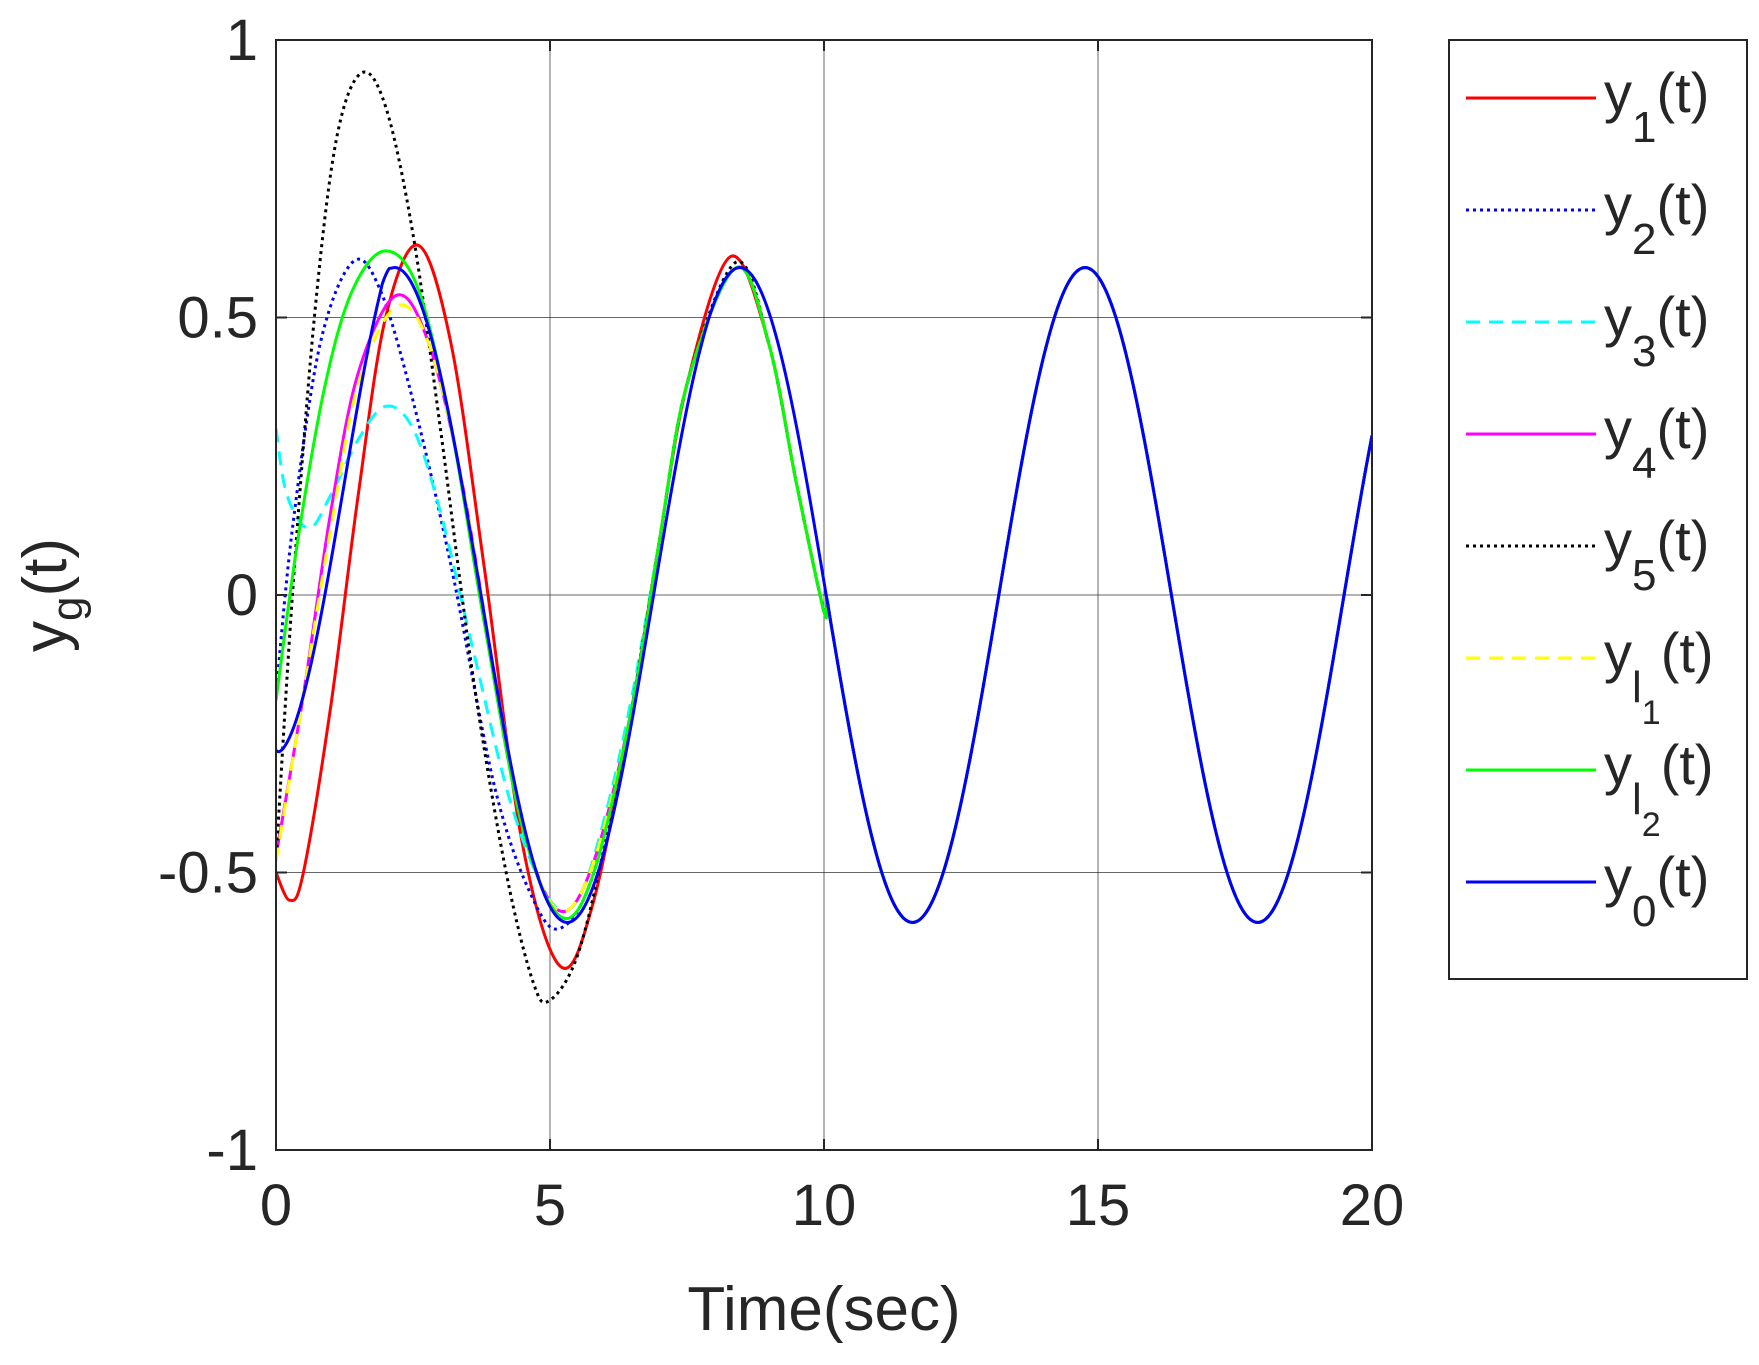  What do you see at coordinates (1372, 1205) in the screenshot?
I see `x-tick-label: 20` at bounding box center [1372, 1205].